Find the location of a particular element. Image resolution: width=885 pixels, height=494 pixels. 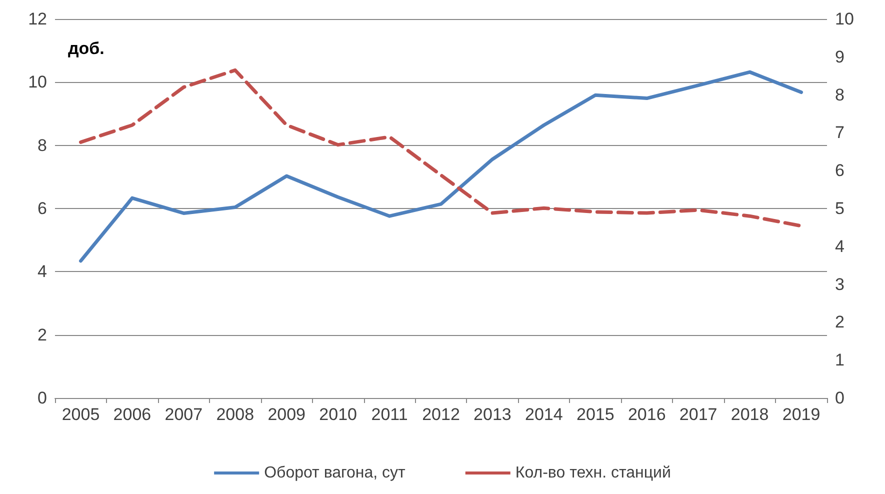

y-tick-label: 12 is located at coordinates (37, 19).